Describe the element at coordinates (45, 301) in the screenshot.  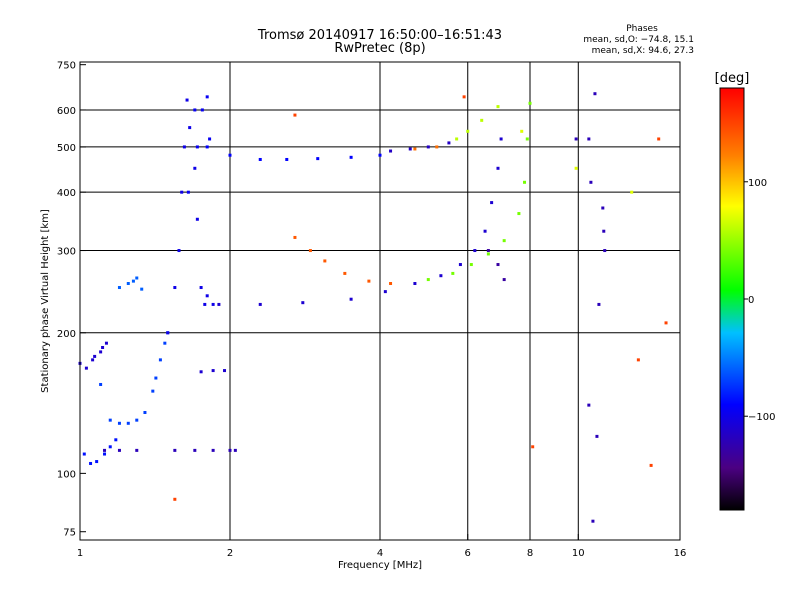
I see `y-axis-label: Stationary phase Virtual Height [km]` at that location.